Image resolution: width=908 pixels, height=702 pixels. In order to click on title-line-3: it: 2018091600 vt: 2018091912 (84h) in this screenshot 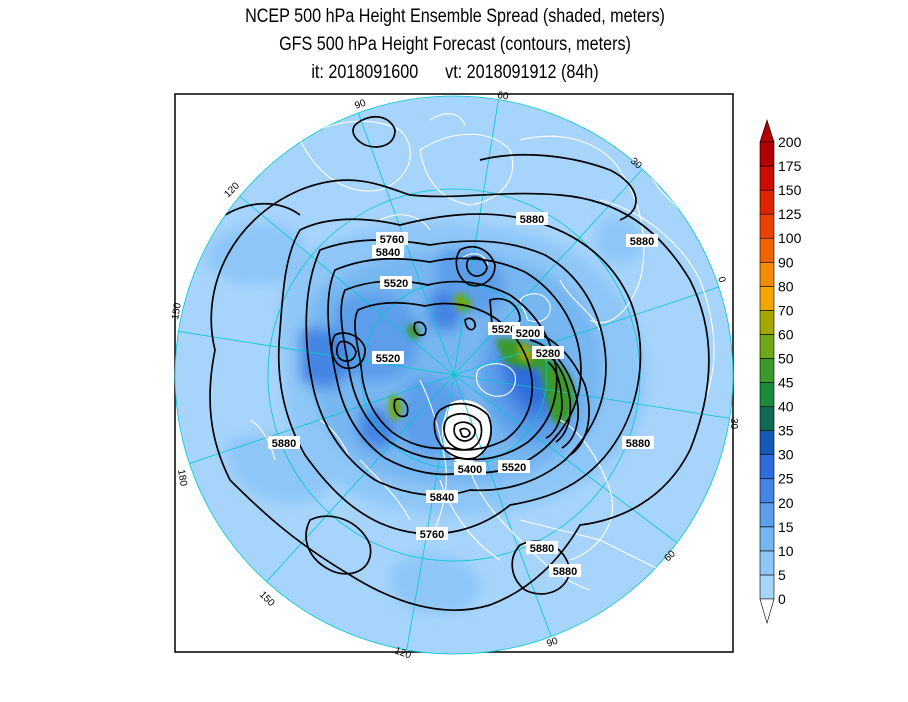, I will do `click(455, 72)`.